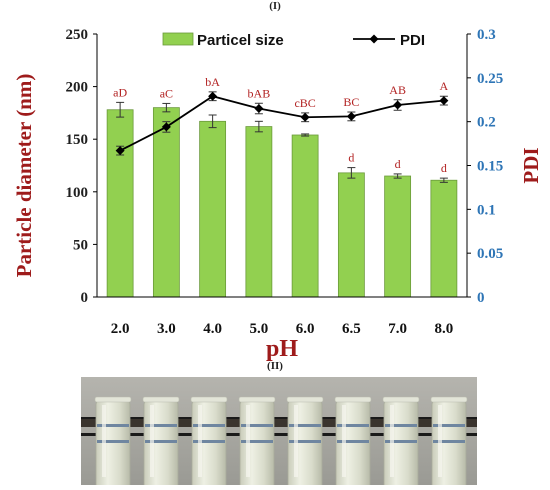 Image resolution: width=550 pixels, height=490 pixels. Describe the element at coordinates (351, 102) in the screenshot. I see `significance-label-pdi: BC` at that location.